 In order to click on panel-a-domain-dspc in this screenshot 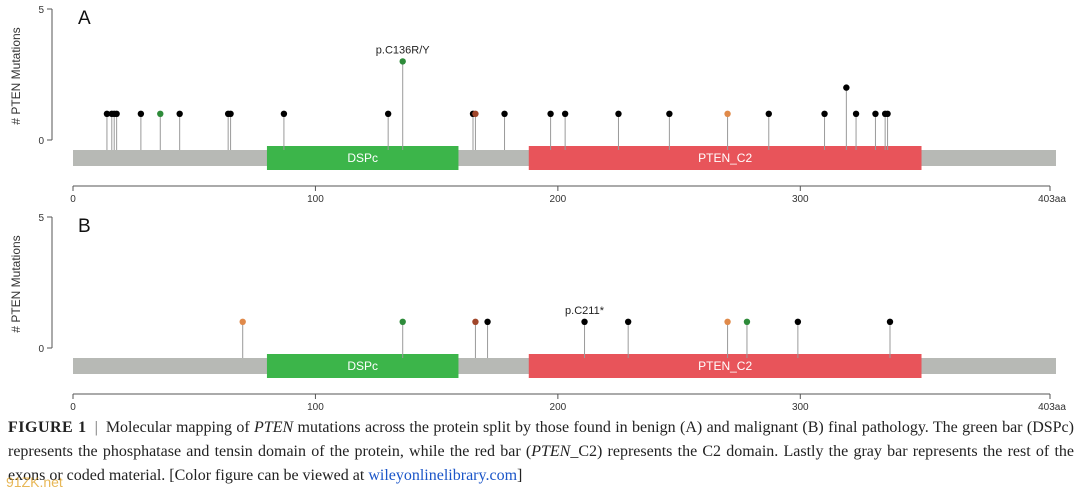, I will do `click(362, 158)`.